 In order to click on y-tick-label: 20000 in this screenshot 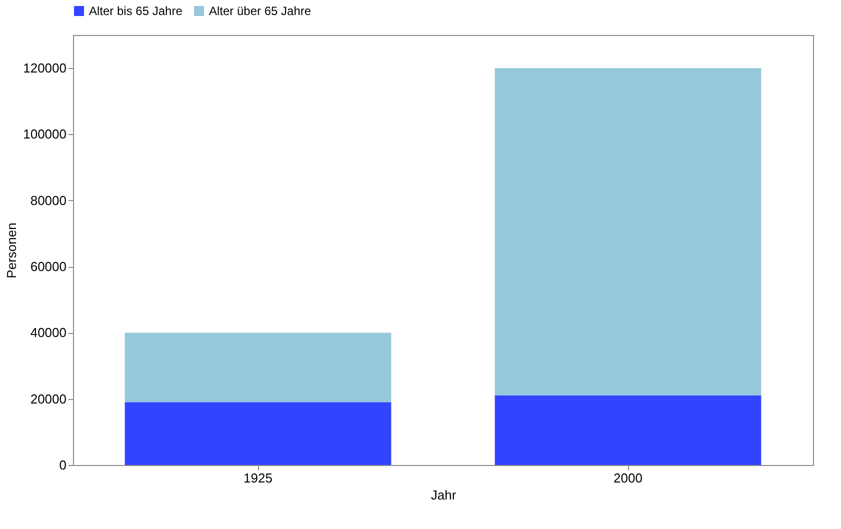, I will do `click(48, 398)`.